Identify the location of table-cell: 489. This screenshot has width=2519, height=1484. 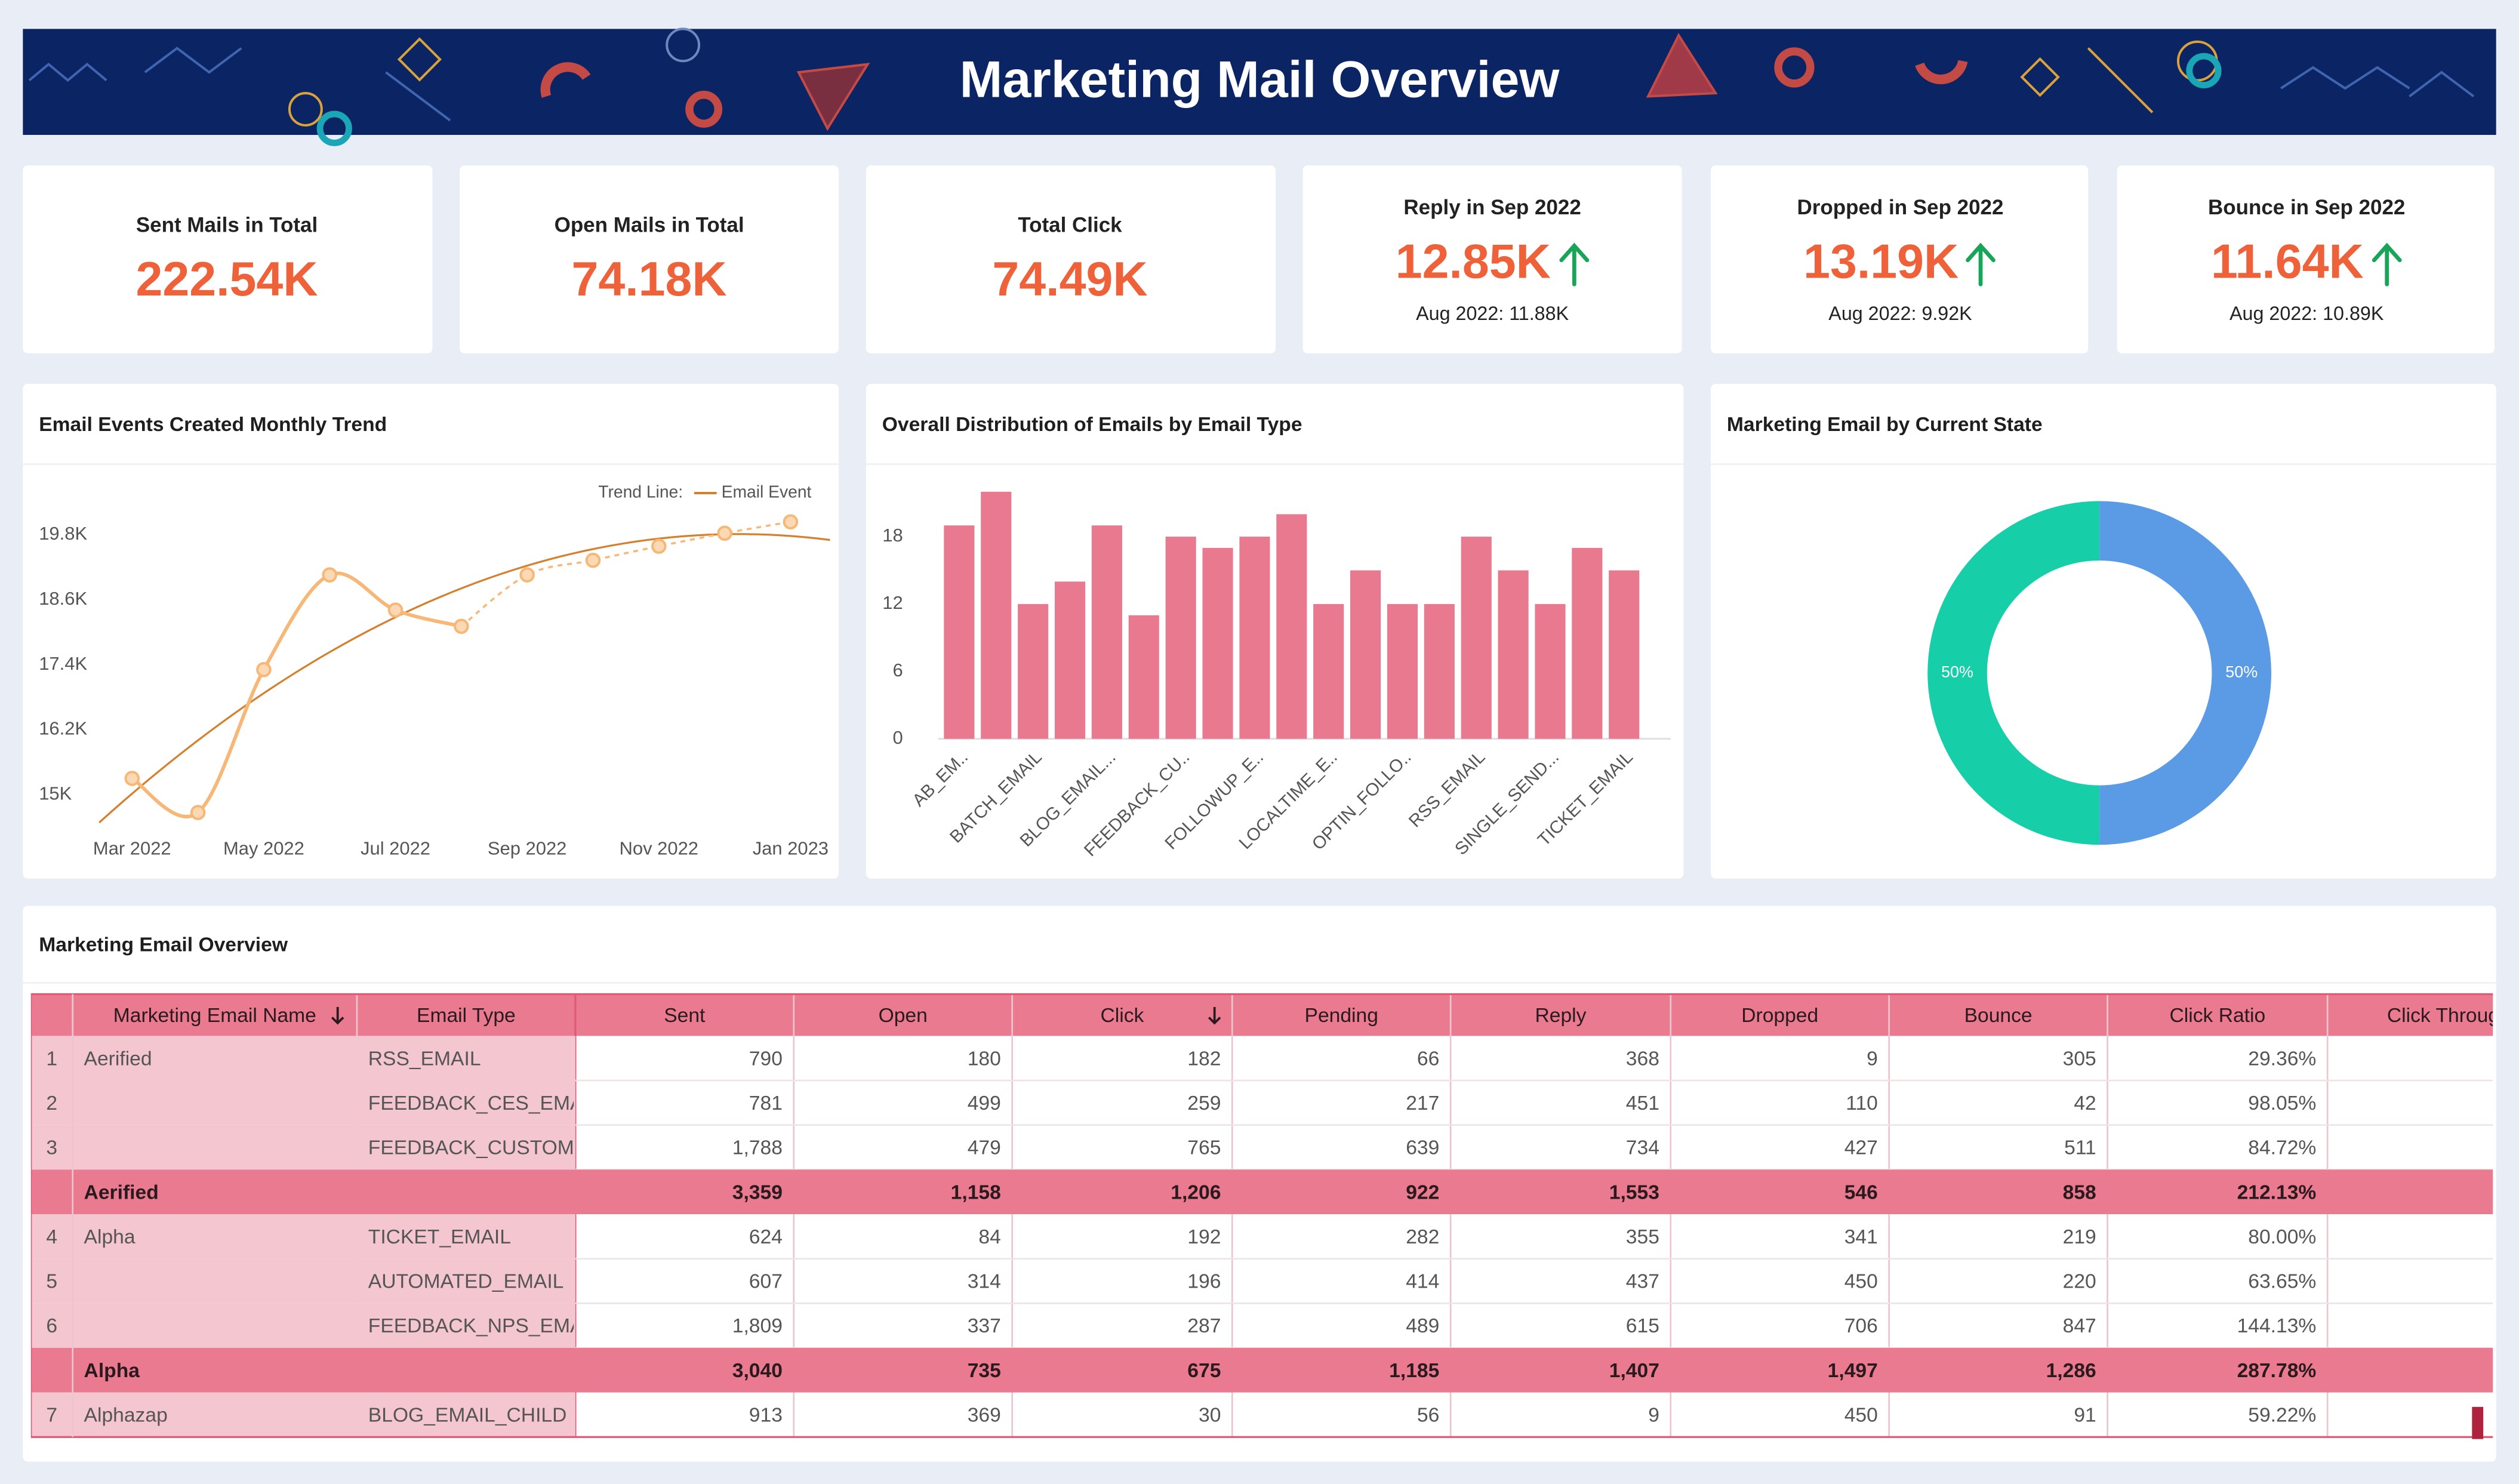
(1423, 1326).